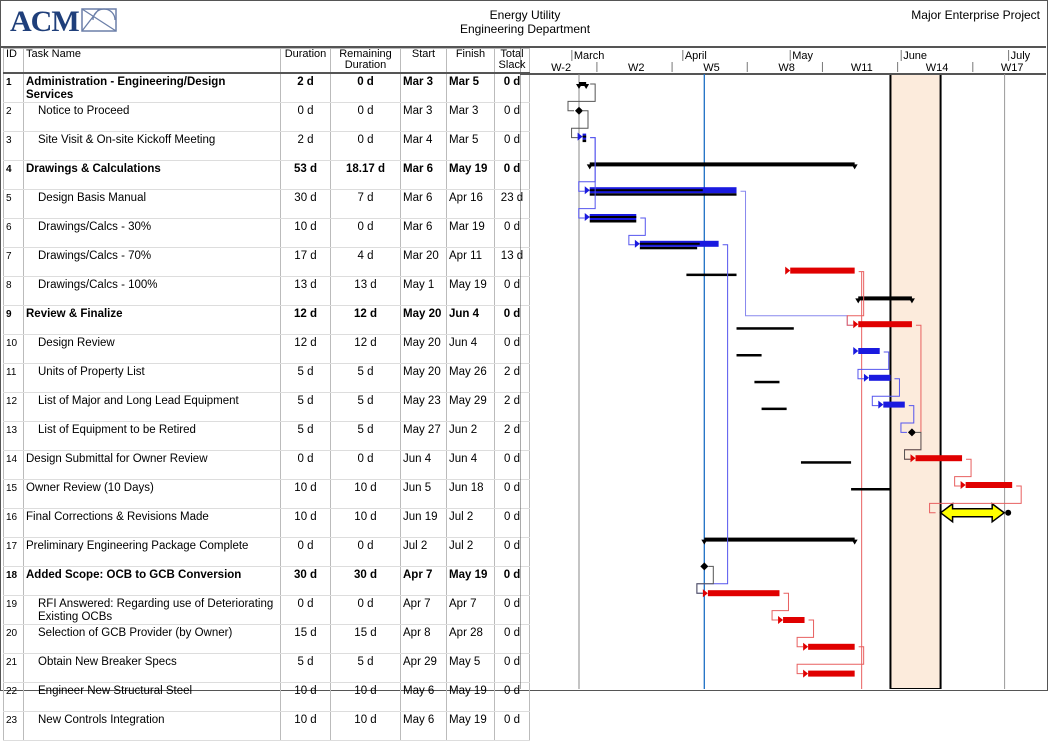  What do you see at coordinates (13, 61) in the screenshot?
I see `col-header-id: ID` at bounding box center [13, 61].